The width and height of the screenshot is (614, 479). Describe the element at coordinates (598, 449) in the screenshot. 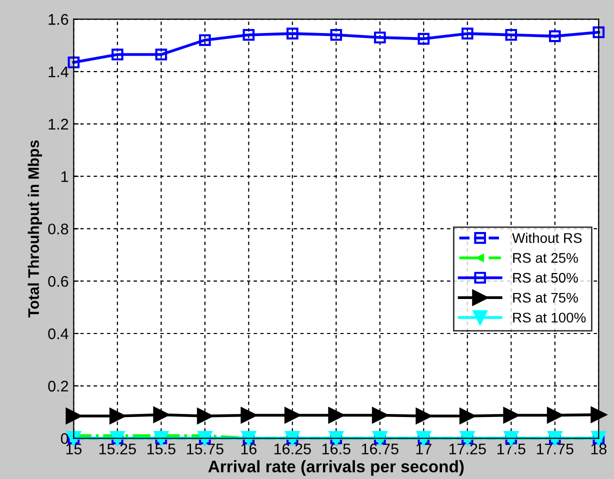

I see `x-tick-label: 18` at that location.